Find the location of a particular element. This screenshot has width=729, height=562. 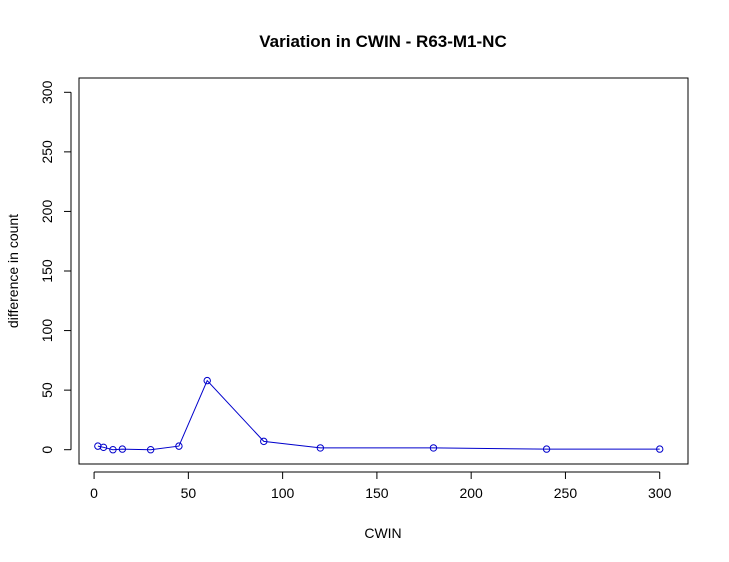

series-group is located at coordinates (379, 415).